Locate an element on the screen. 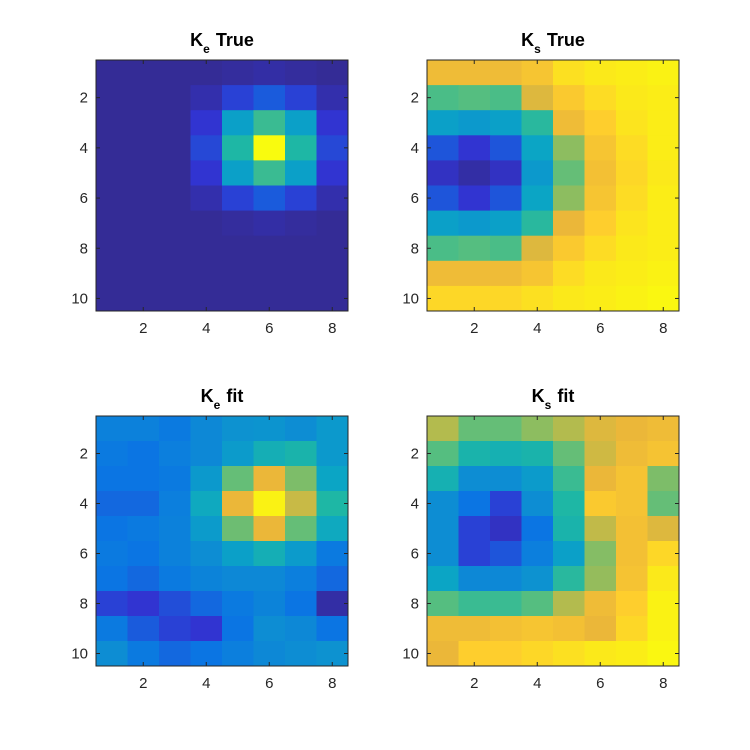 Image resolution: width=750 pixels, height=750 pixels. axes-box is located at coordinates (222, 541).